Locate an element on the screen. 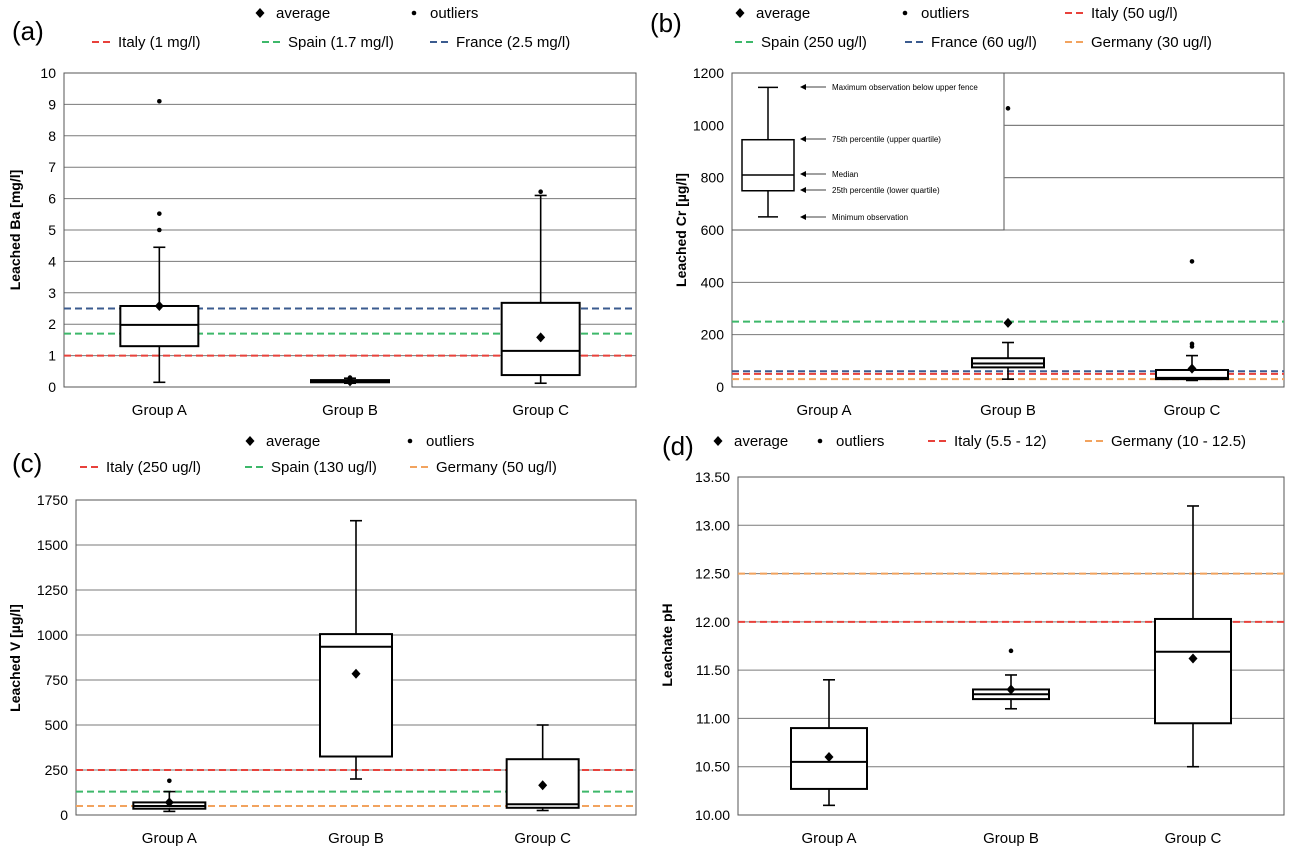 Image resolution: width=1293 pixels, height=851 pixels. y-tick-label: 800 is located at coordinates (713, 178).